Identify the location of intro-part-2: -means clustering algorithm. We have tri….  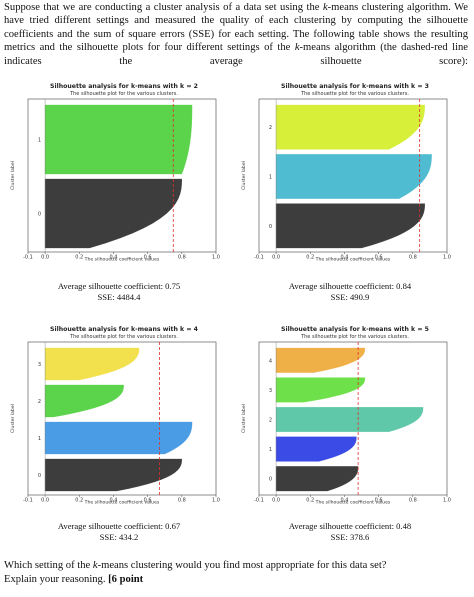
(236, 28).